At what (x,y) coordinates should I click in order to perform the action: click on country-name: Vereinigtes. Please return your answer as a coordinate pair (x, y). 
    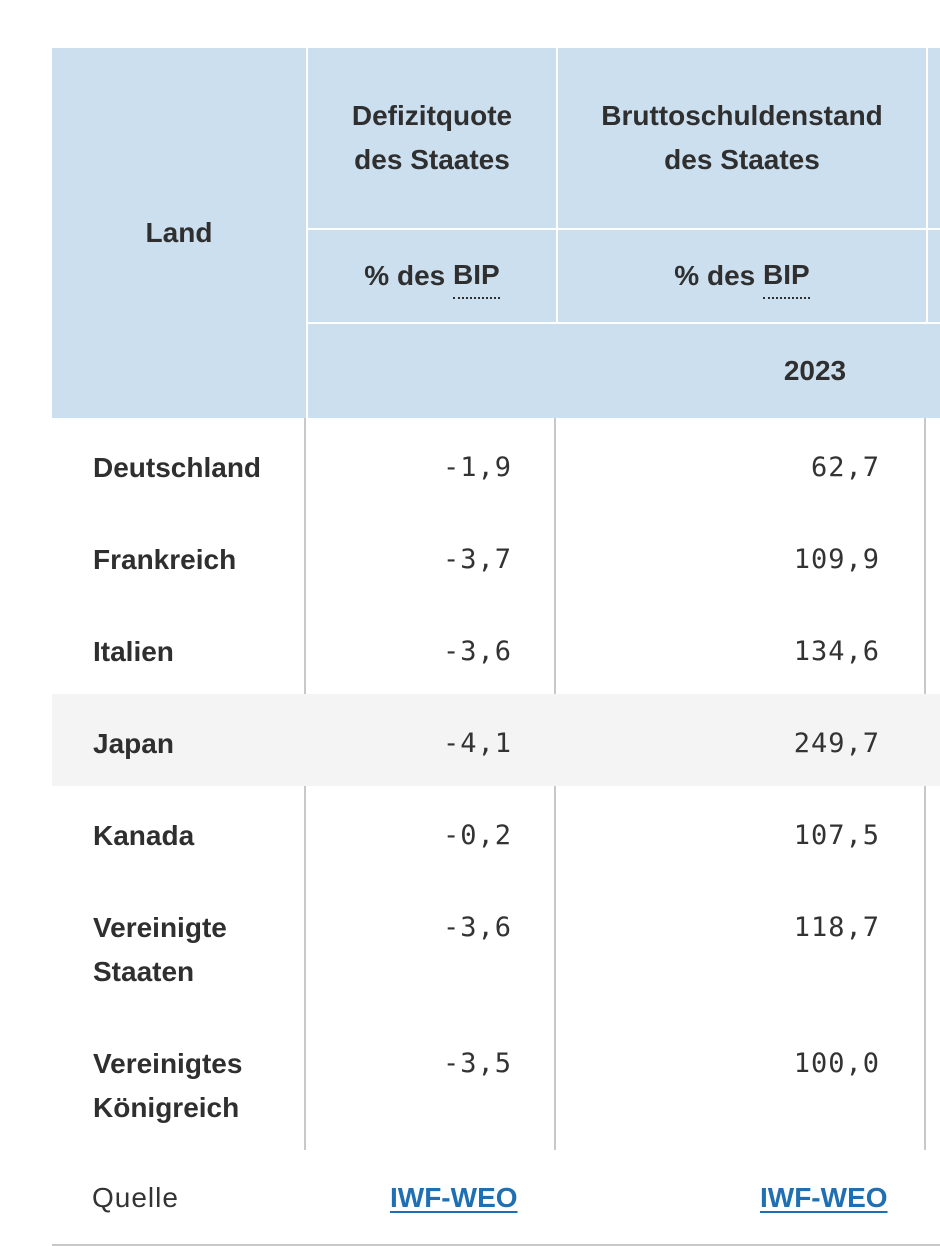
    Looking at the image, I should click on (168, 1063).